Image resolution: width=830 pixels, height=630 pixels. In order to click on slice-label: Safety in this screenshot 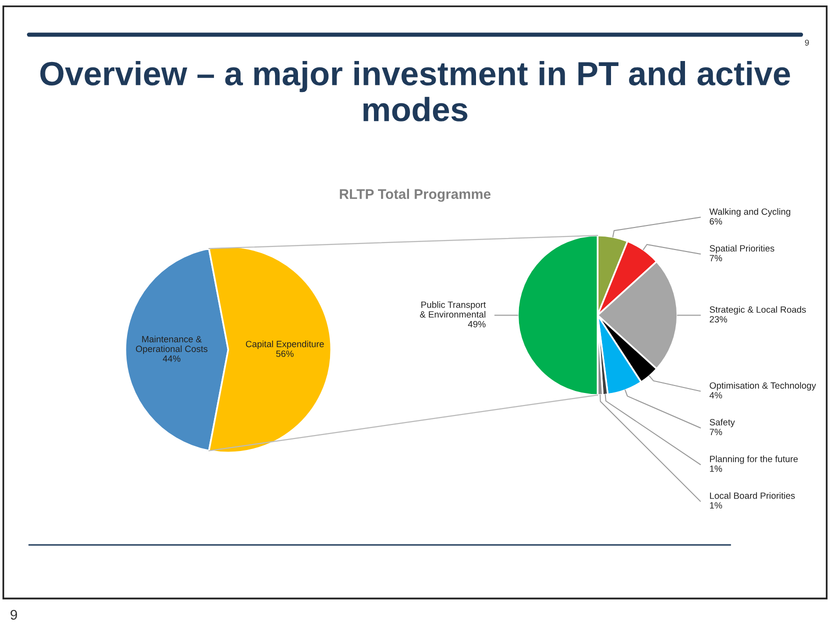, I will do `click(722, 423)`.